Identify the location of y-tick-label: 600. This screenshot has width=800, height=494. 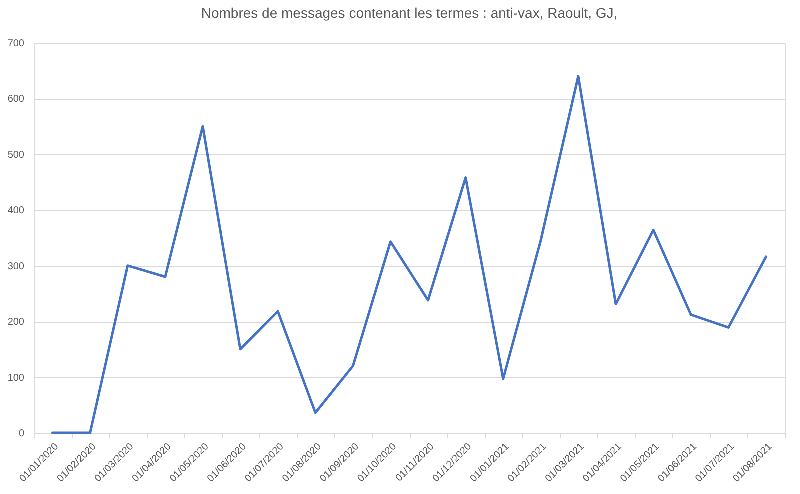
(16, 100).